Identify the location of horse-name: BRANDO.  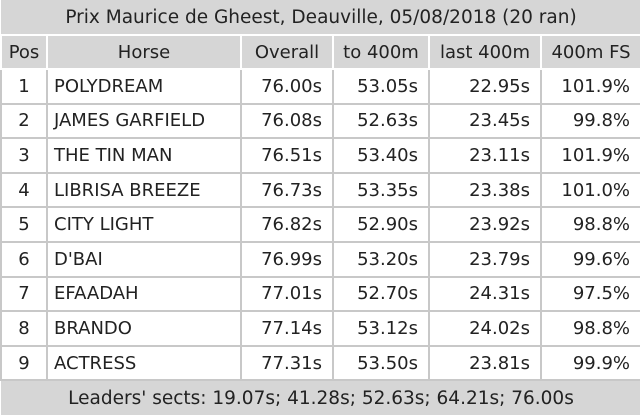
(144, 328).